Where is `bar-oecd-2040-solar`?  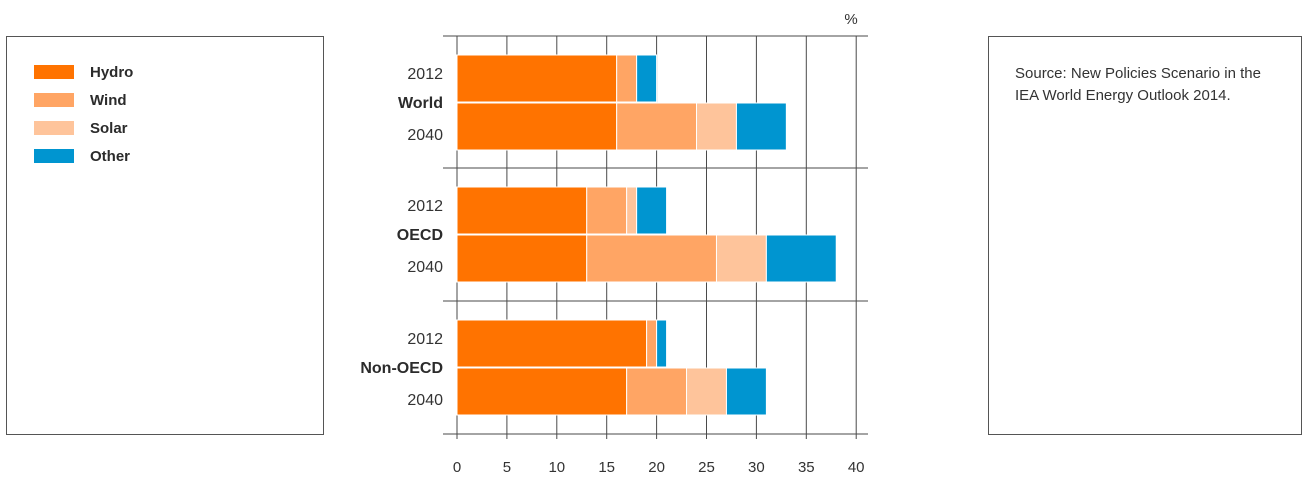 bar-oecd-2040-solar is located at coordinates (741, 258).